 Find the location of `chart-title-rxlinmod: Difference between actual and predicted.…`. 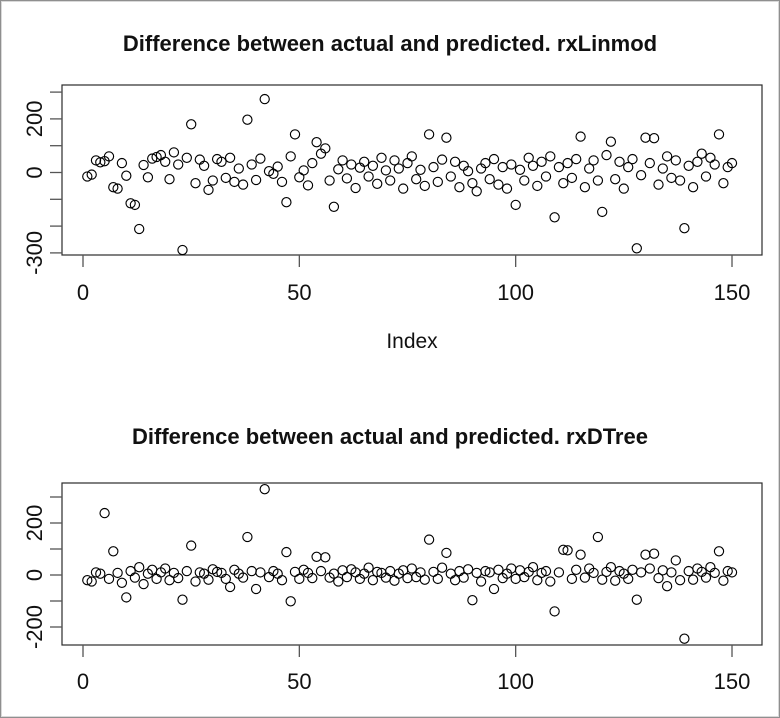

chart-title-rxlinmod: Difference between actual and predicted.… is located at coordinates (390, 43).